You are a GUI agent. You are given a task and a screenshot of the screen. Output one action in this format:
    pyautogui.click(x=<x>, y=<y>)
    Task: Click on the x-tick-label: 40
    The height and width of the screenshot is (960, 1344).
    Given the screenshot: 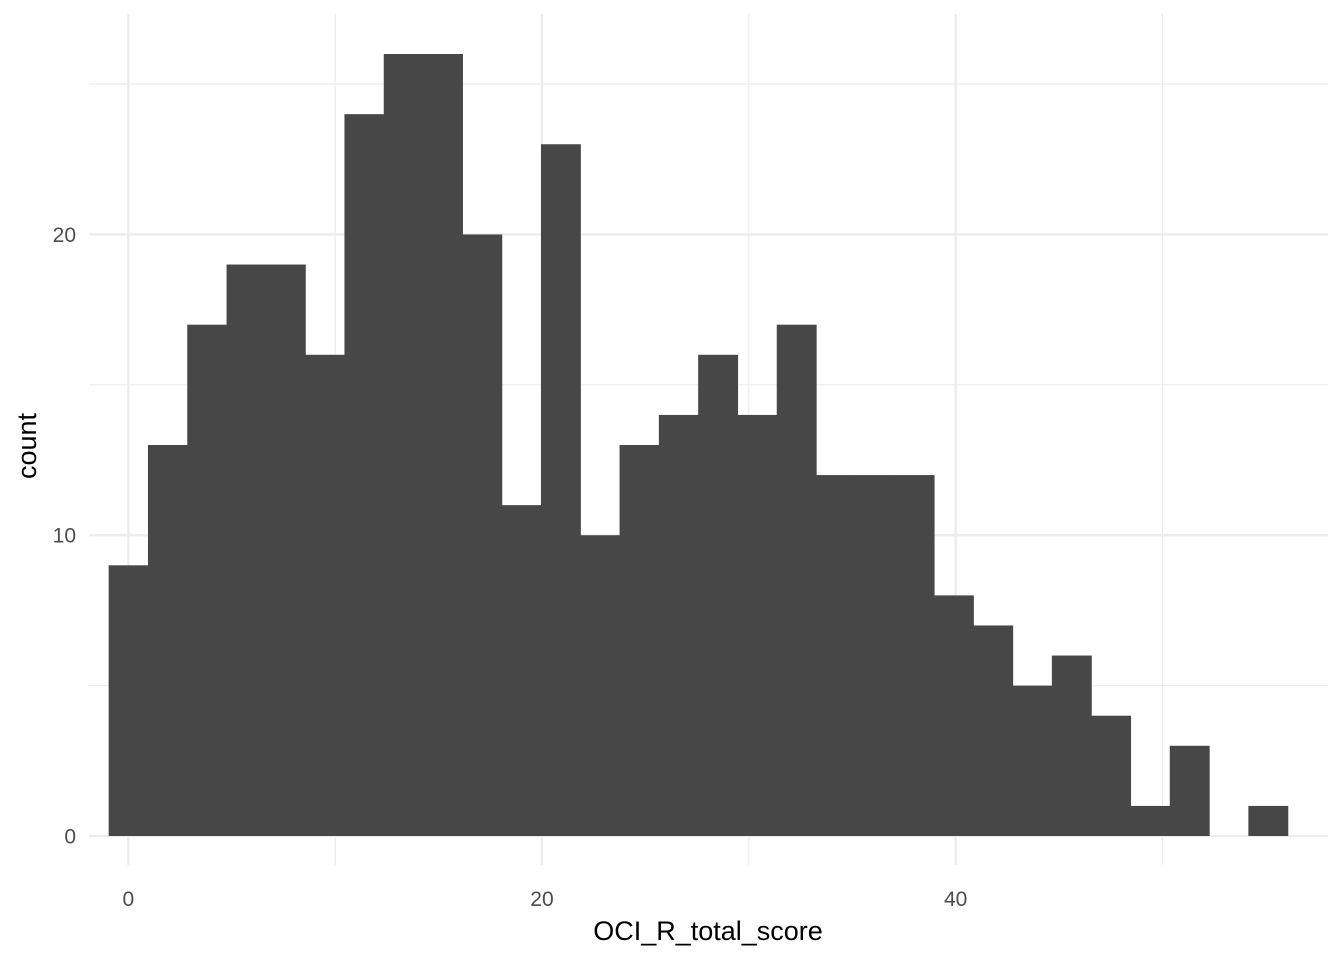 What is the action you would take?
    pyautogui.click(x=955, y=899)
    